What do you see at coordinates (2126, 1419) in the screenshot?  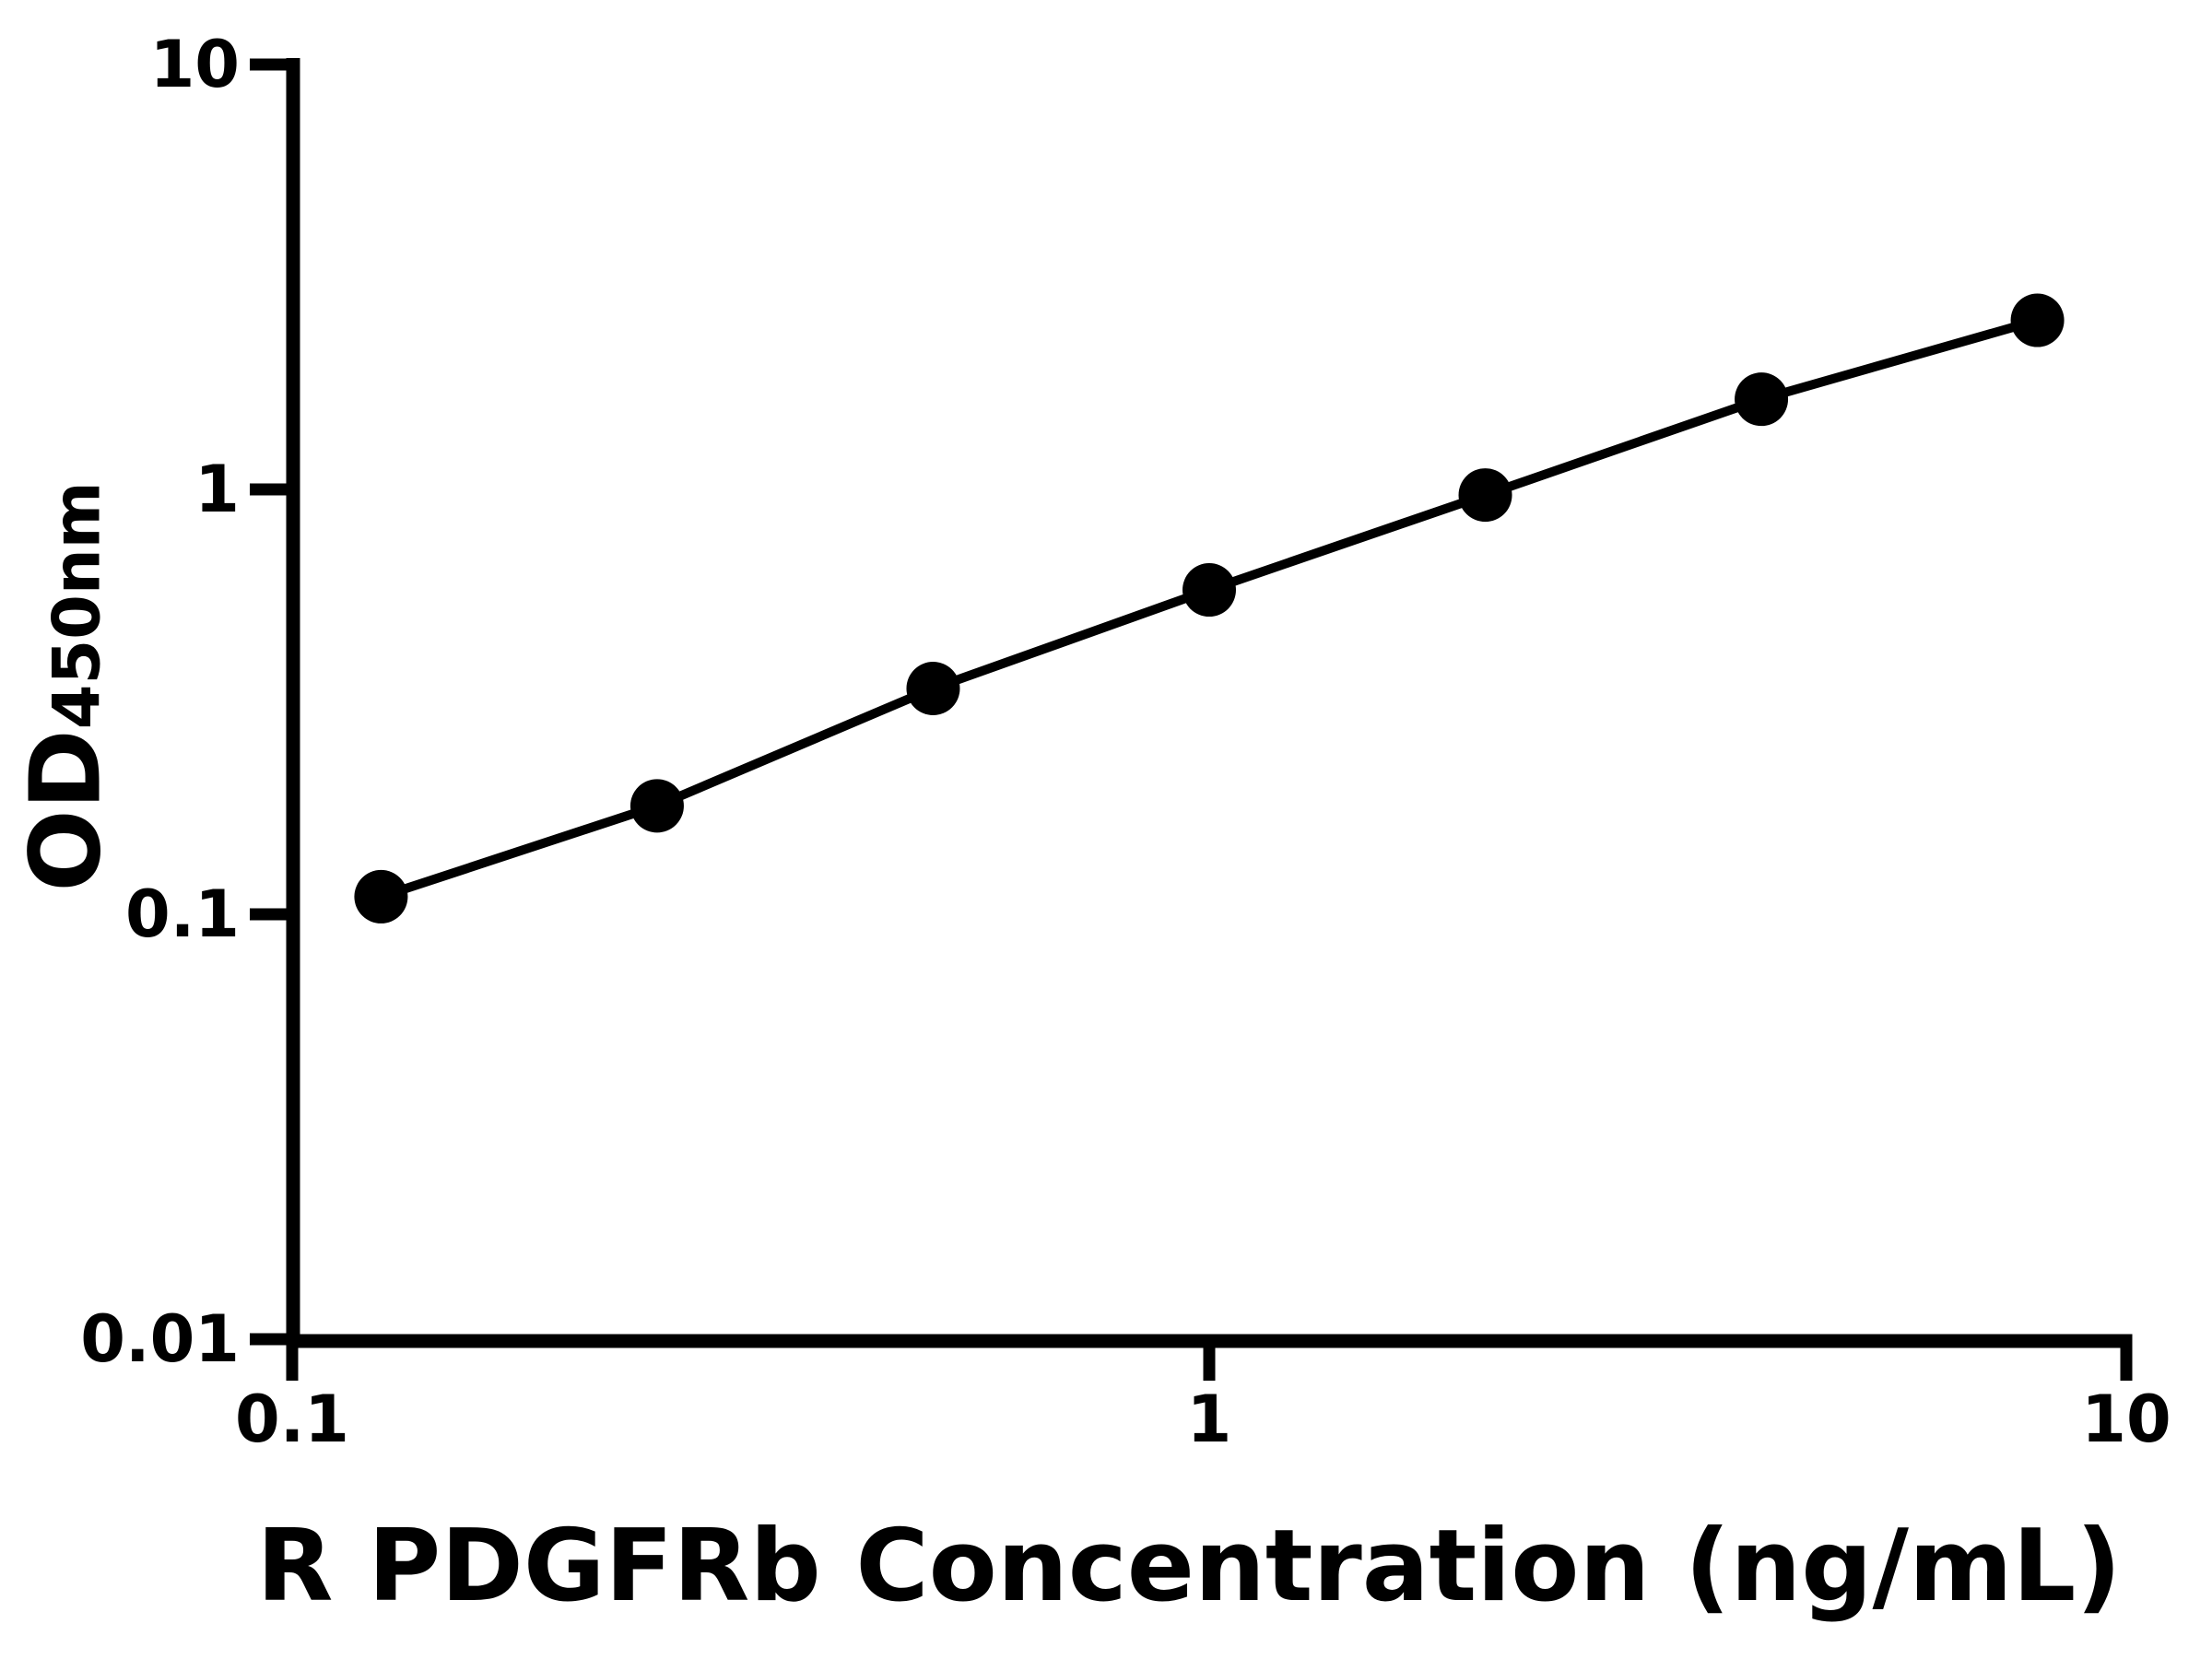 I see `x-tick-label: 10` at bounding box center [2126, 1419].